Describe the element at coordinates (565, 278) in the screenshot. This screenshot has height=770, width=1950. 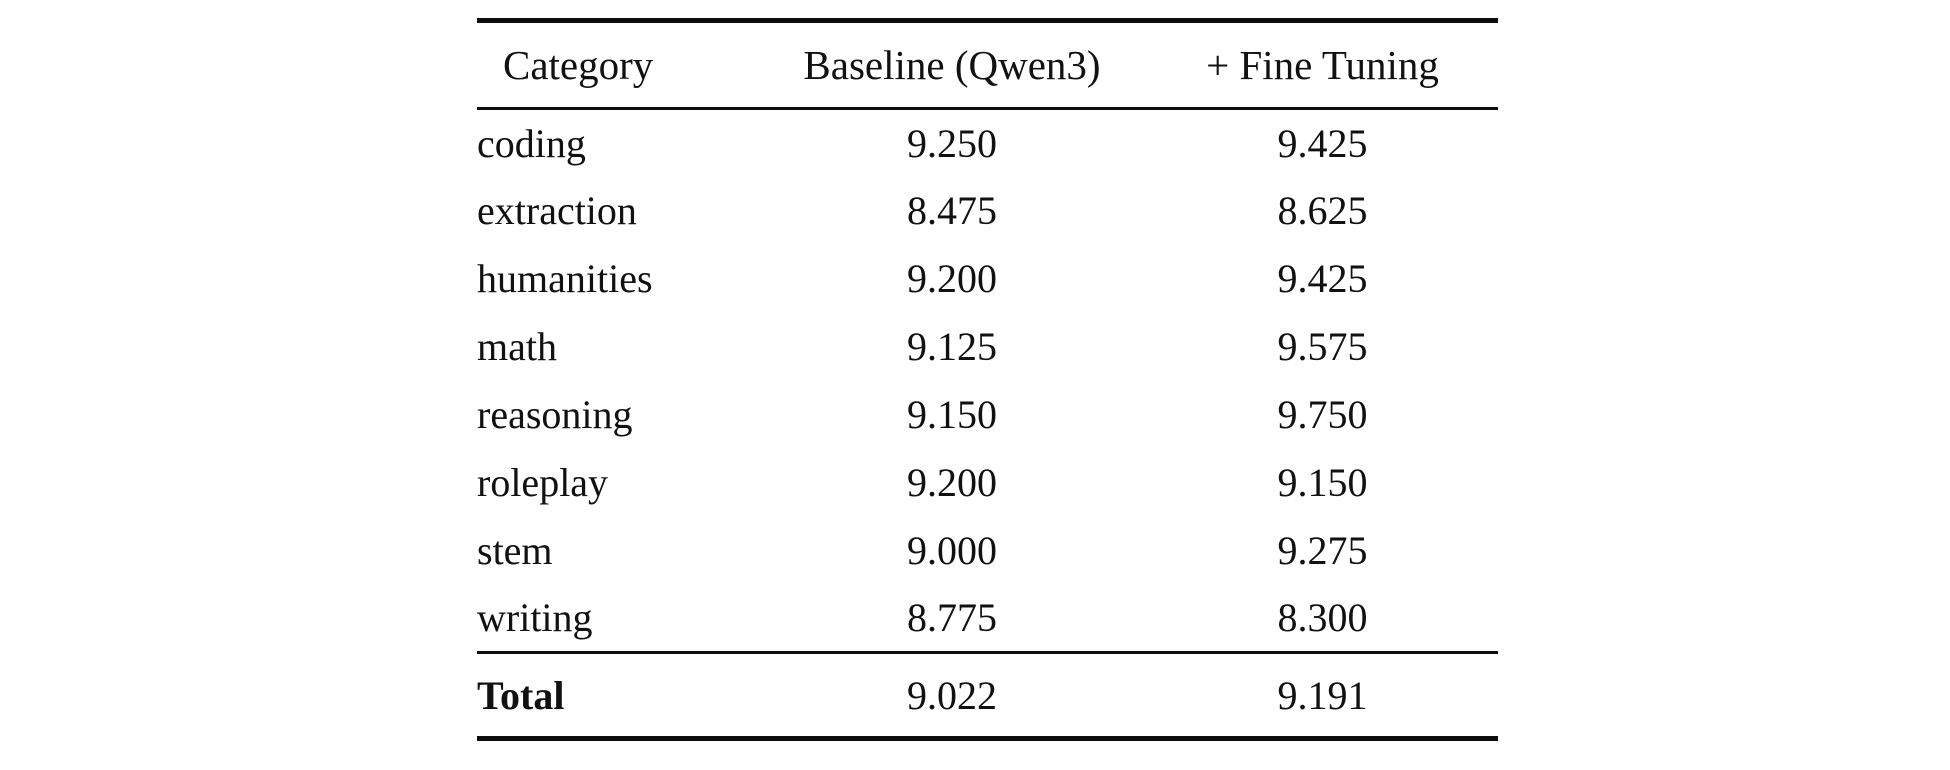
I see `category-cell: humanities` at that location.